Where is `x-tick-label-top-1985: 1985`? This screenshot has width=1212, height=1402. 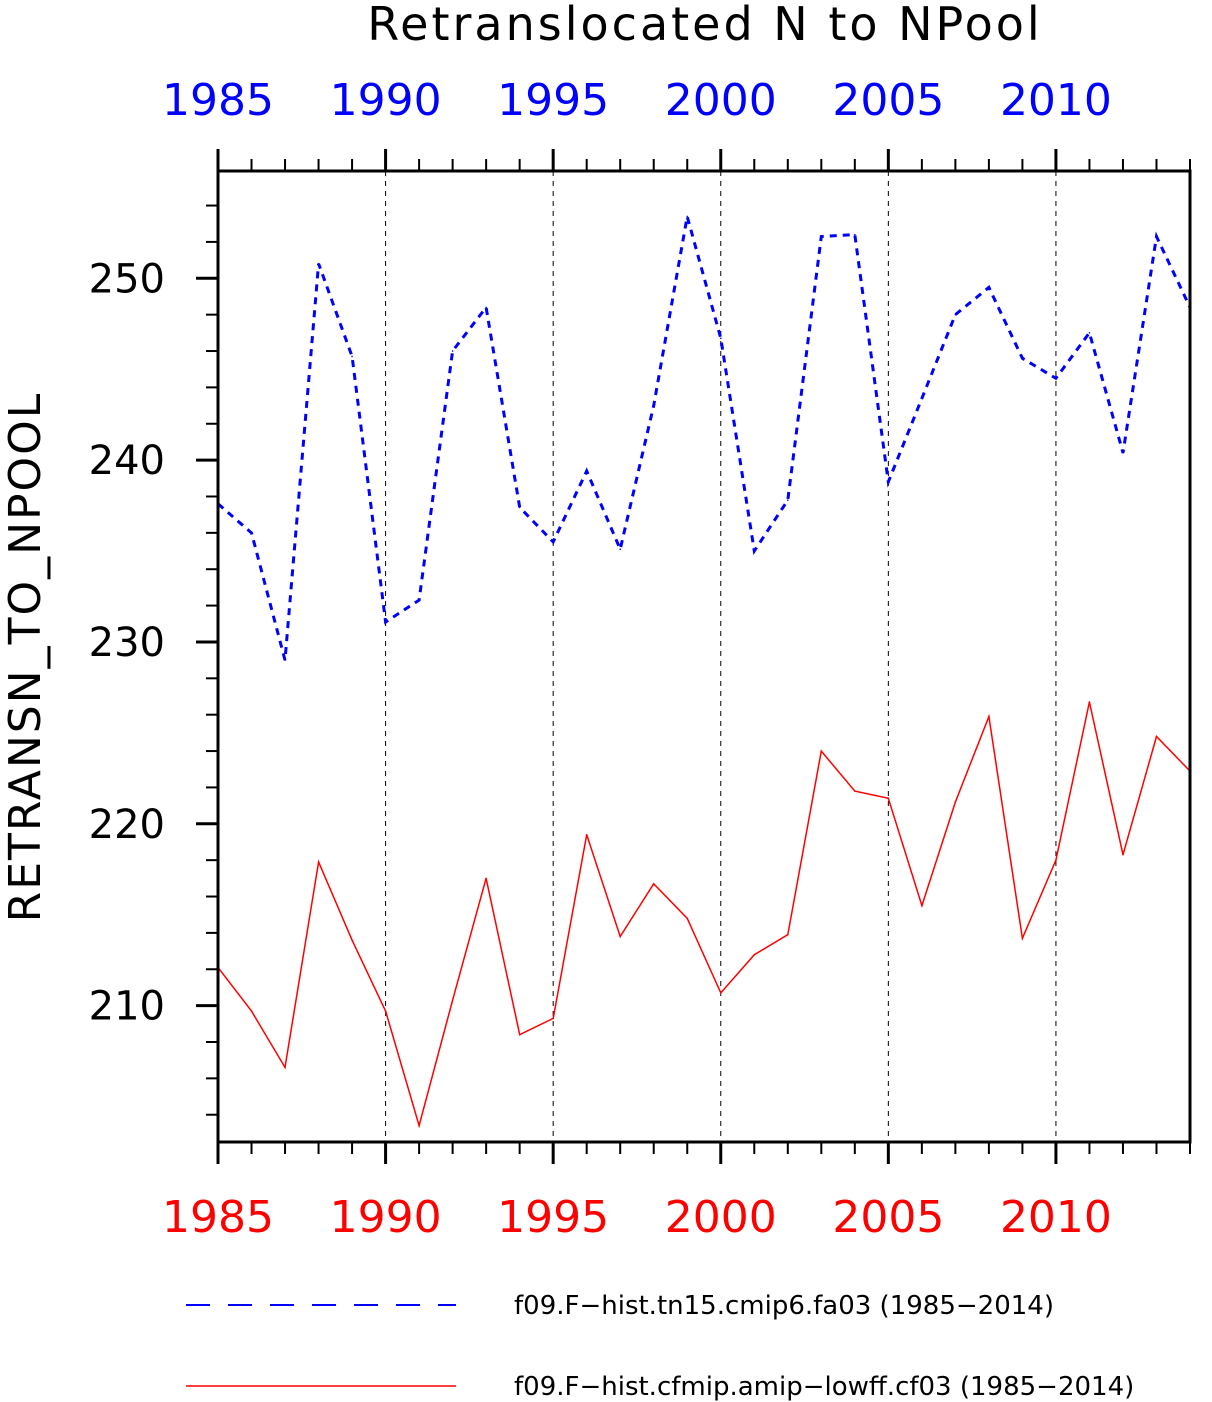 x-tick-label-top-1985: 1985 is located at coordinates (218, 100).